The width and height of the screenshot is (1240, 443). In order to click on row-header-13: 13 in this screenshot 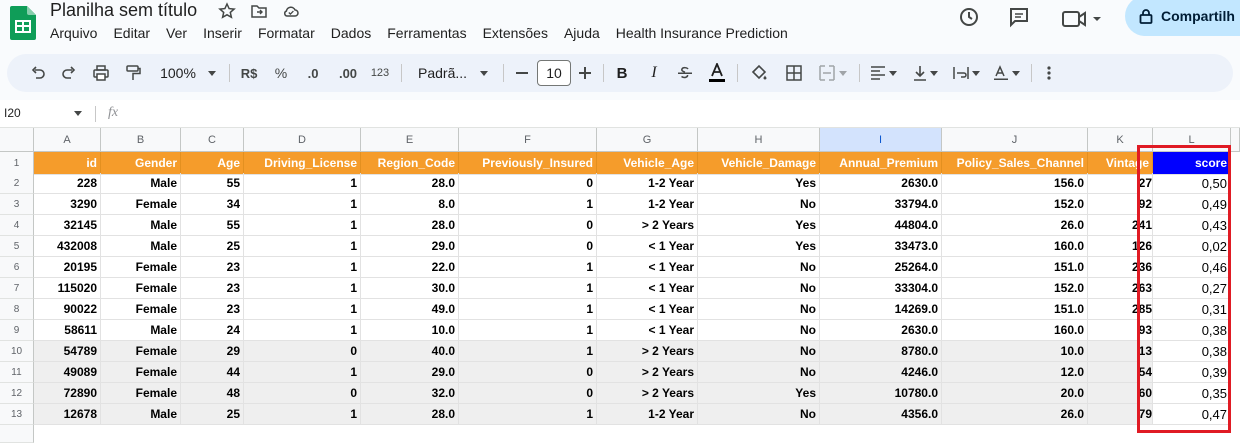, I will do `click(17, 414)`.